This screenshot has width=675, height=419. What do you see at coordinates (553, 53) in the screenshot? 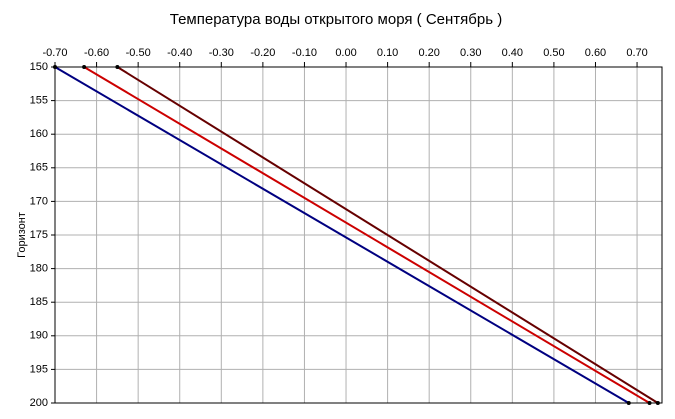
I see `x-tick-label: 0.50` at bounding box center [553, 53].